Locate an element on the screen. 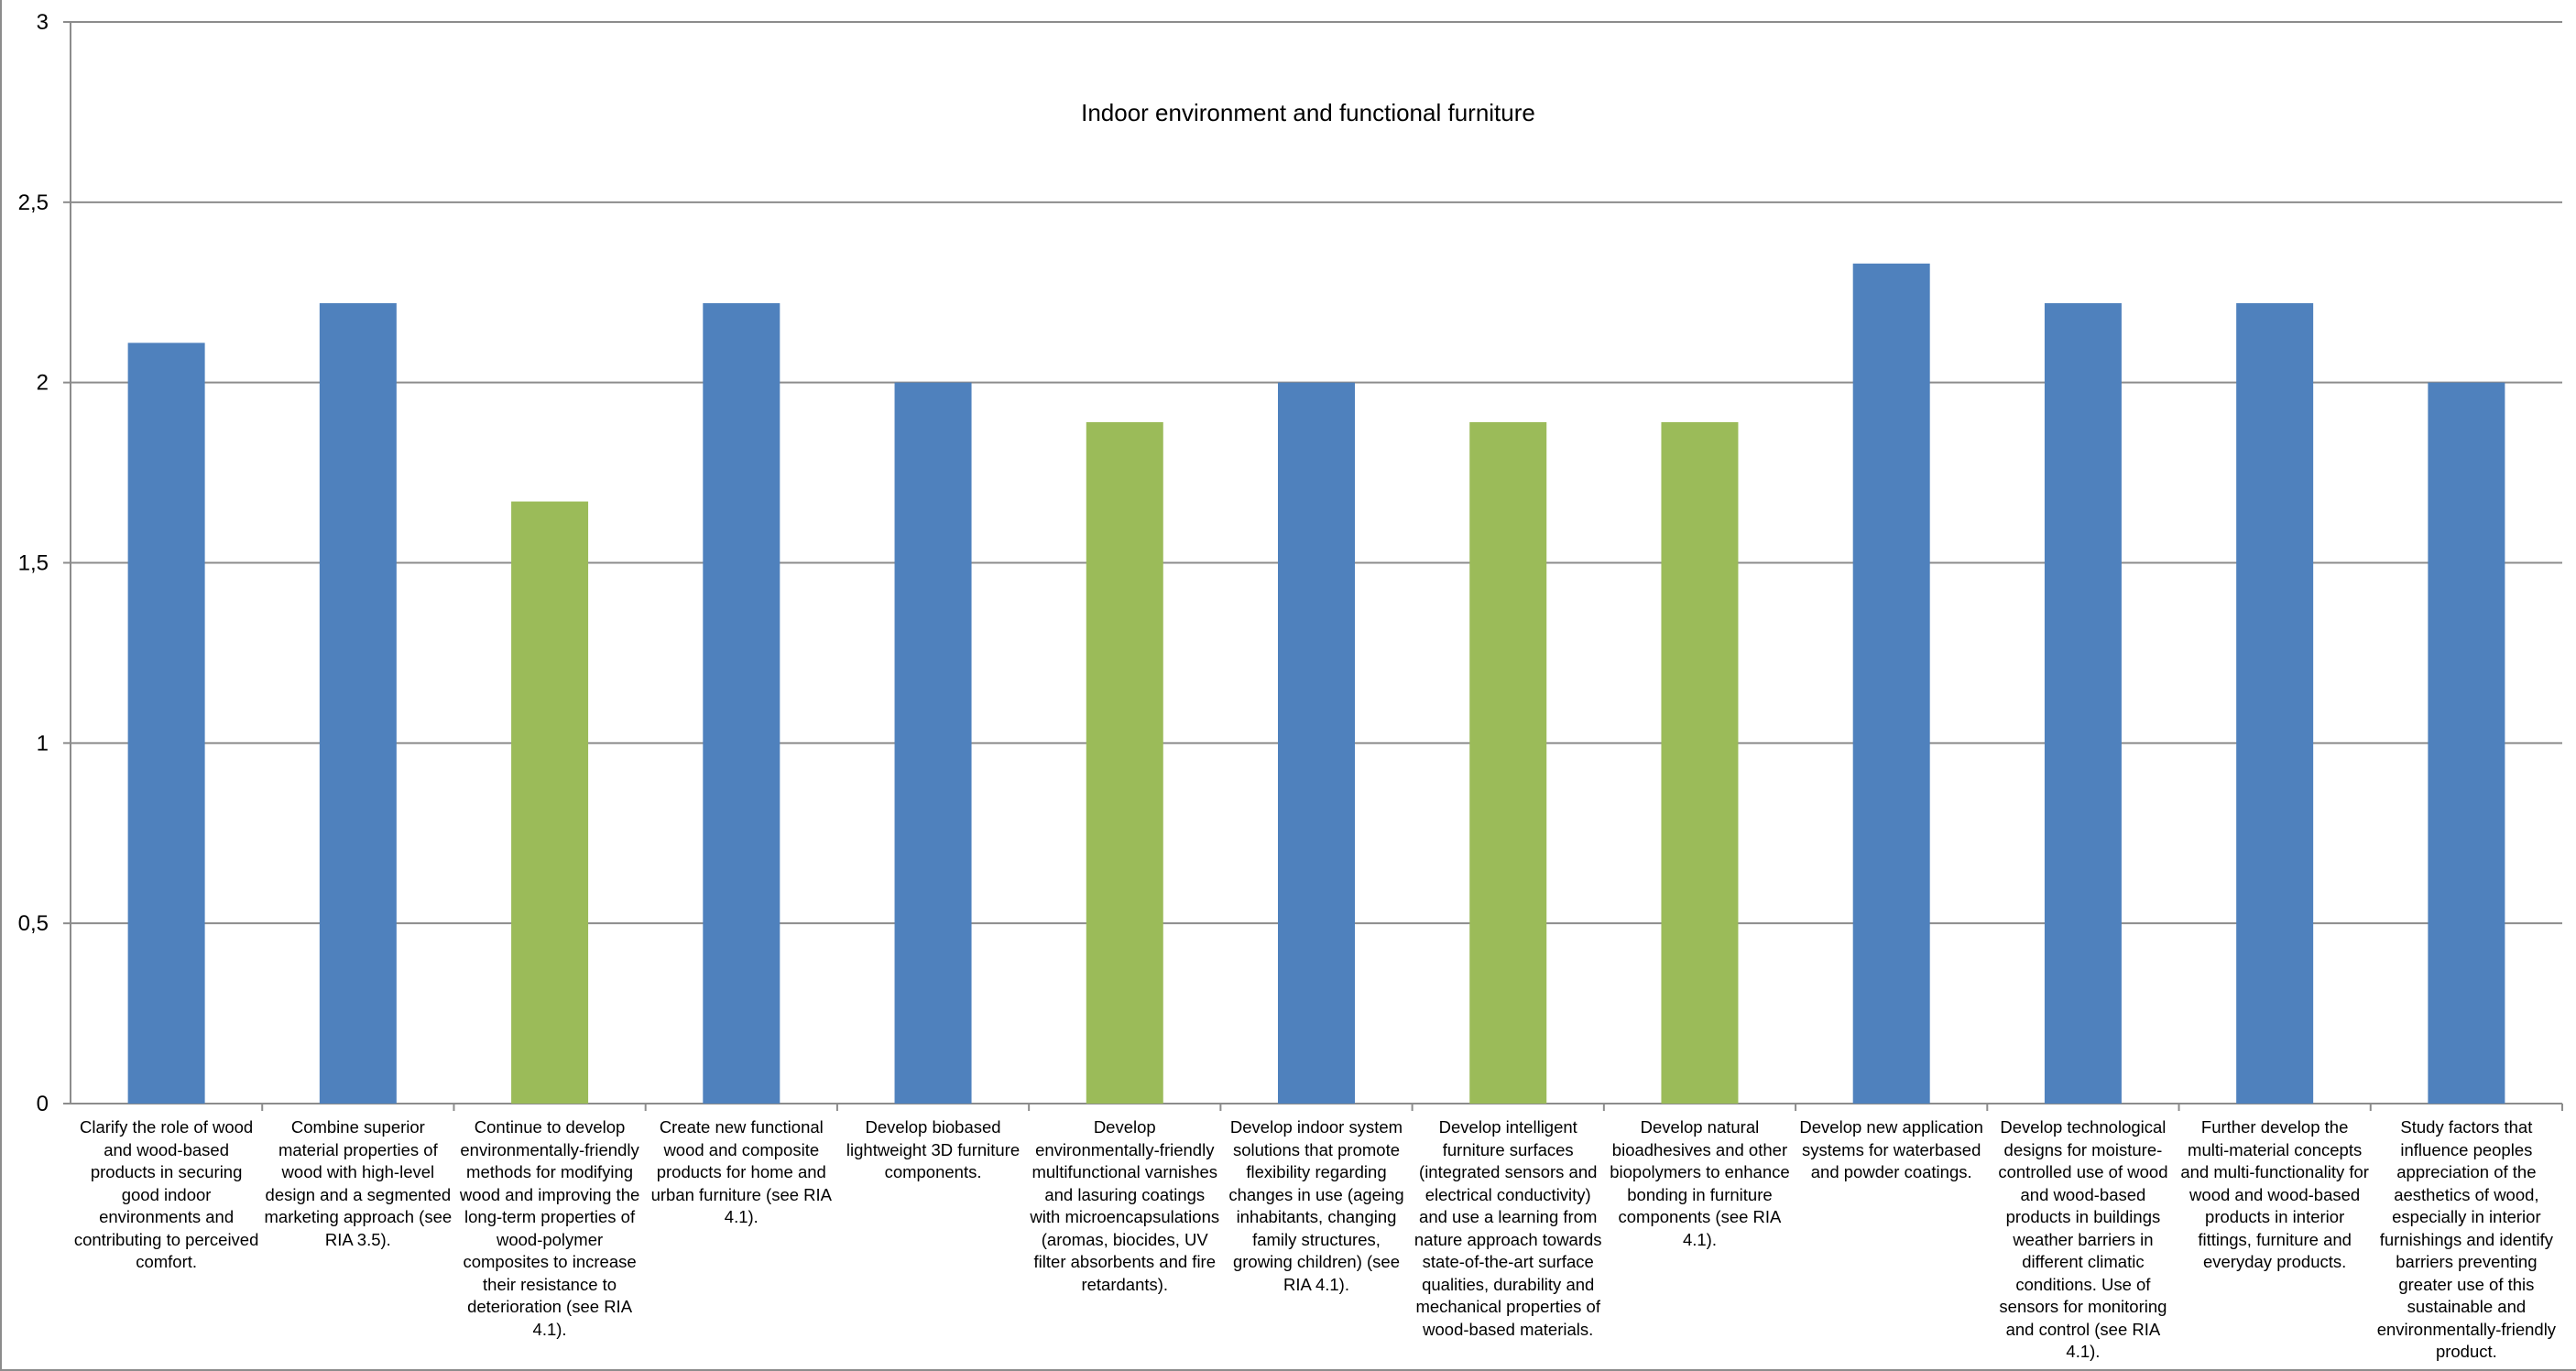 This screenshot has width=2576, height=1371. y-tick-label: 2 is located at coordinates (43, 383).